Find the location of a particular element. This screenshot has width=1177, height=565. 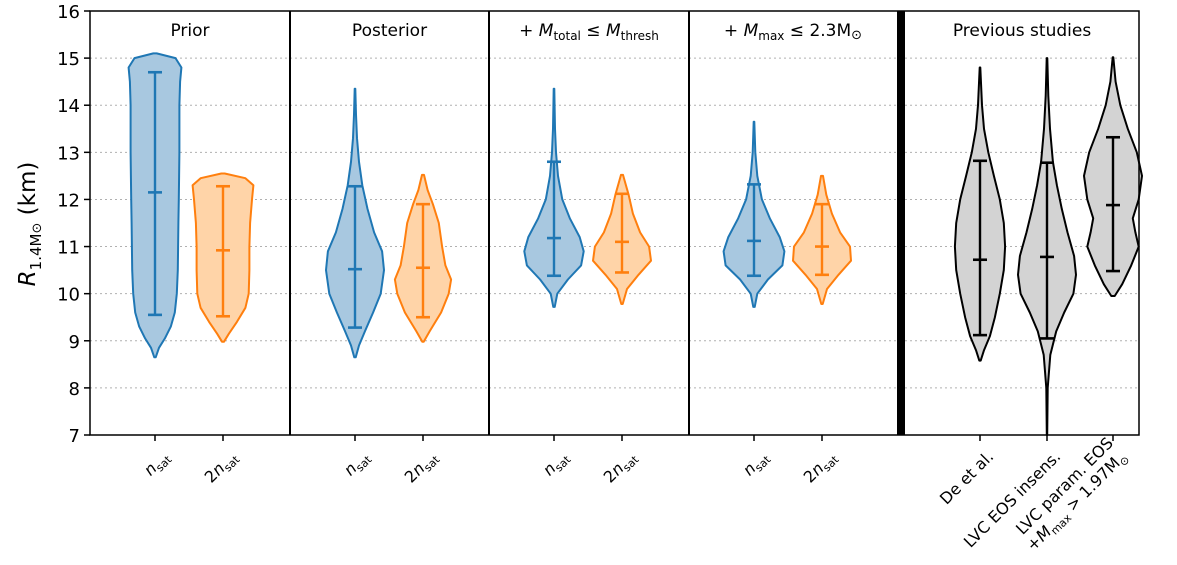

y-tick-label: 10 is located at coordinates (68, 295).